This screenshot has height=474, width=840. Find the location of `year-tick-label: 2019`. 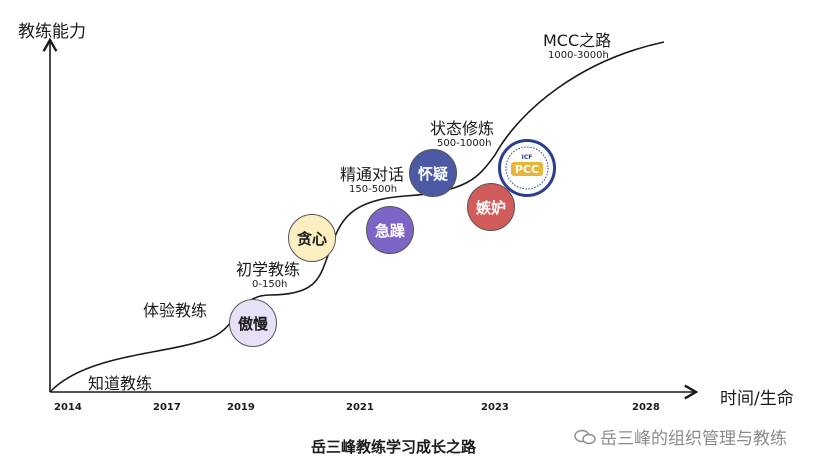

year-tick-label: 2019 is located at coordinates (241, 407).